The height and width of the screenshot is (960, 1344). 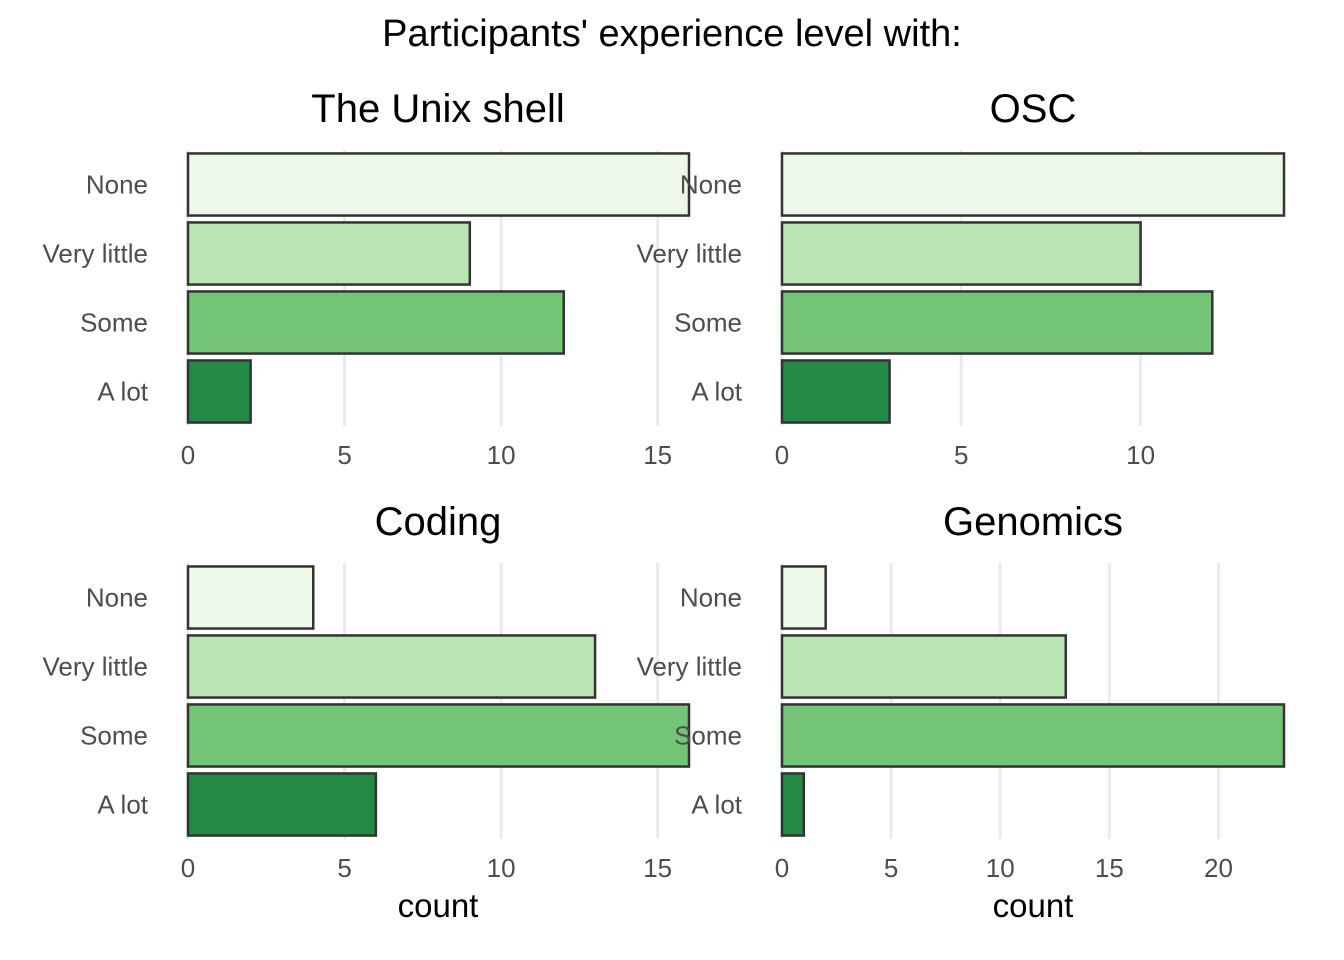 What do you see at coordinates (437, 109) in the screenshot?
I see `panel-title: The Unix shell` at bounding box center [437, 109].